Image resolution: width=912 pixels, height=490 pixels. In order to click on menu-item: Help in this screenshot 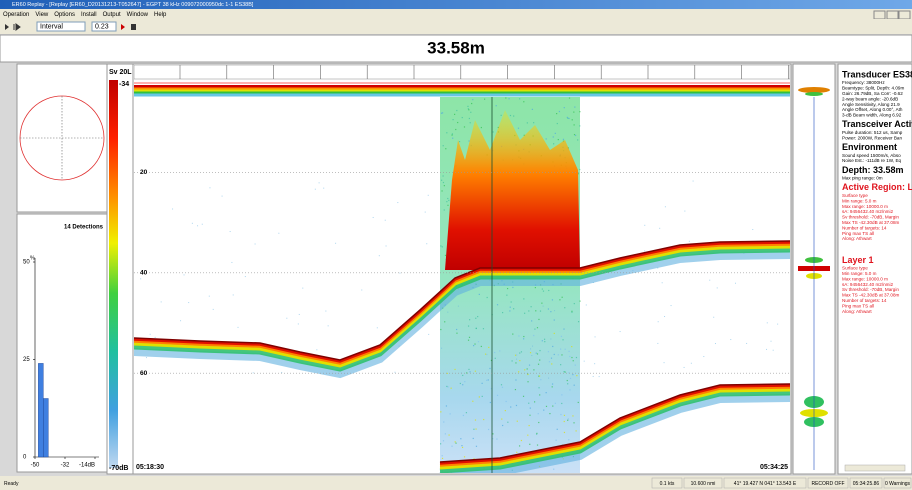, I will do `click(160, 15)`.